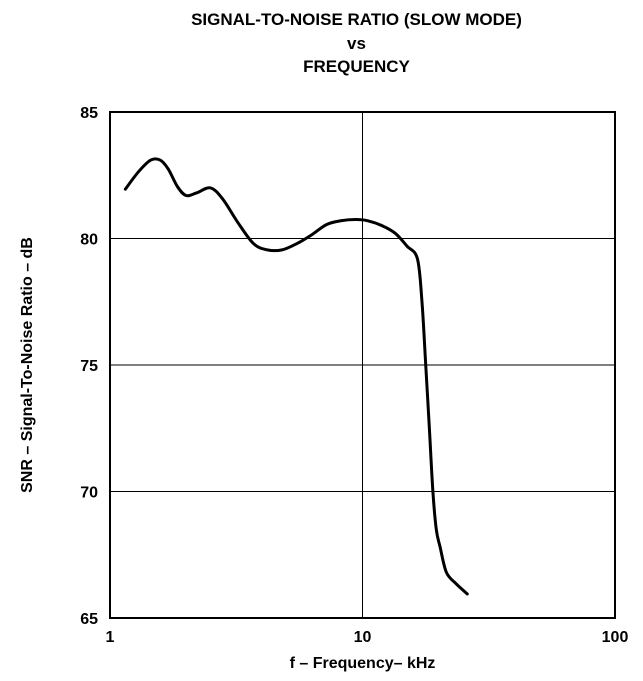  What do you see at coordinates (615, 637) in the screenshot?
I see `x-tick-label: 100` at bounding box center [615, 637].